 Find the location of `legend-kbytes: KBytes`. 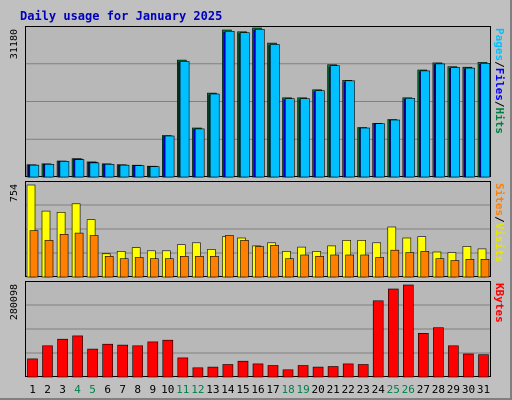

legend-kbytes: KBytes is located at coordinates (499, 303).